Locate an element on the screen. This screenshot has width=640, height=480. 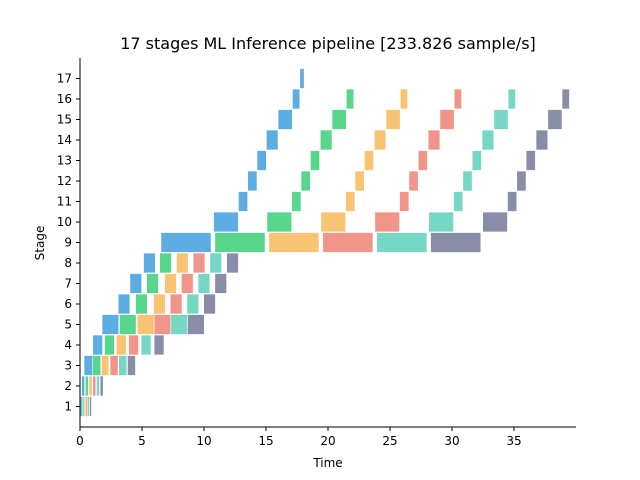
x-tick-label: 20 is located at coordinates (327, 441).